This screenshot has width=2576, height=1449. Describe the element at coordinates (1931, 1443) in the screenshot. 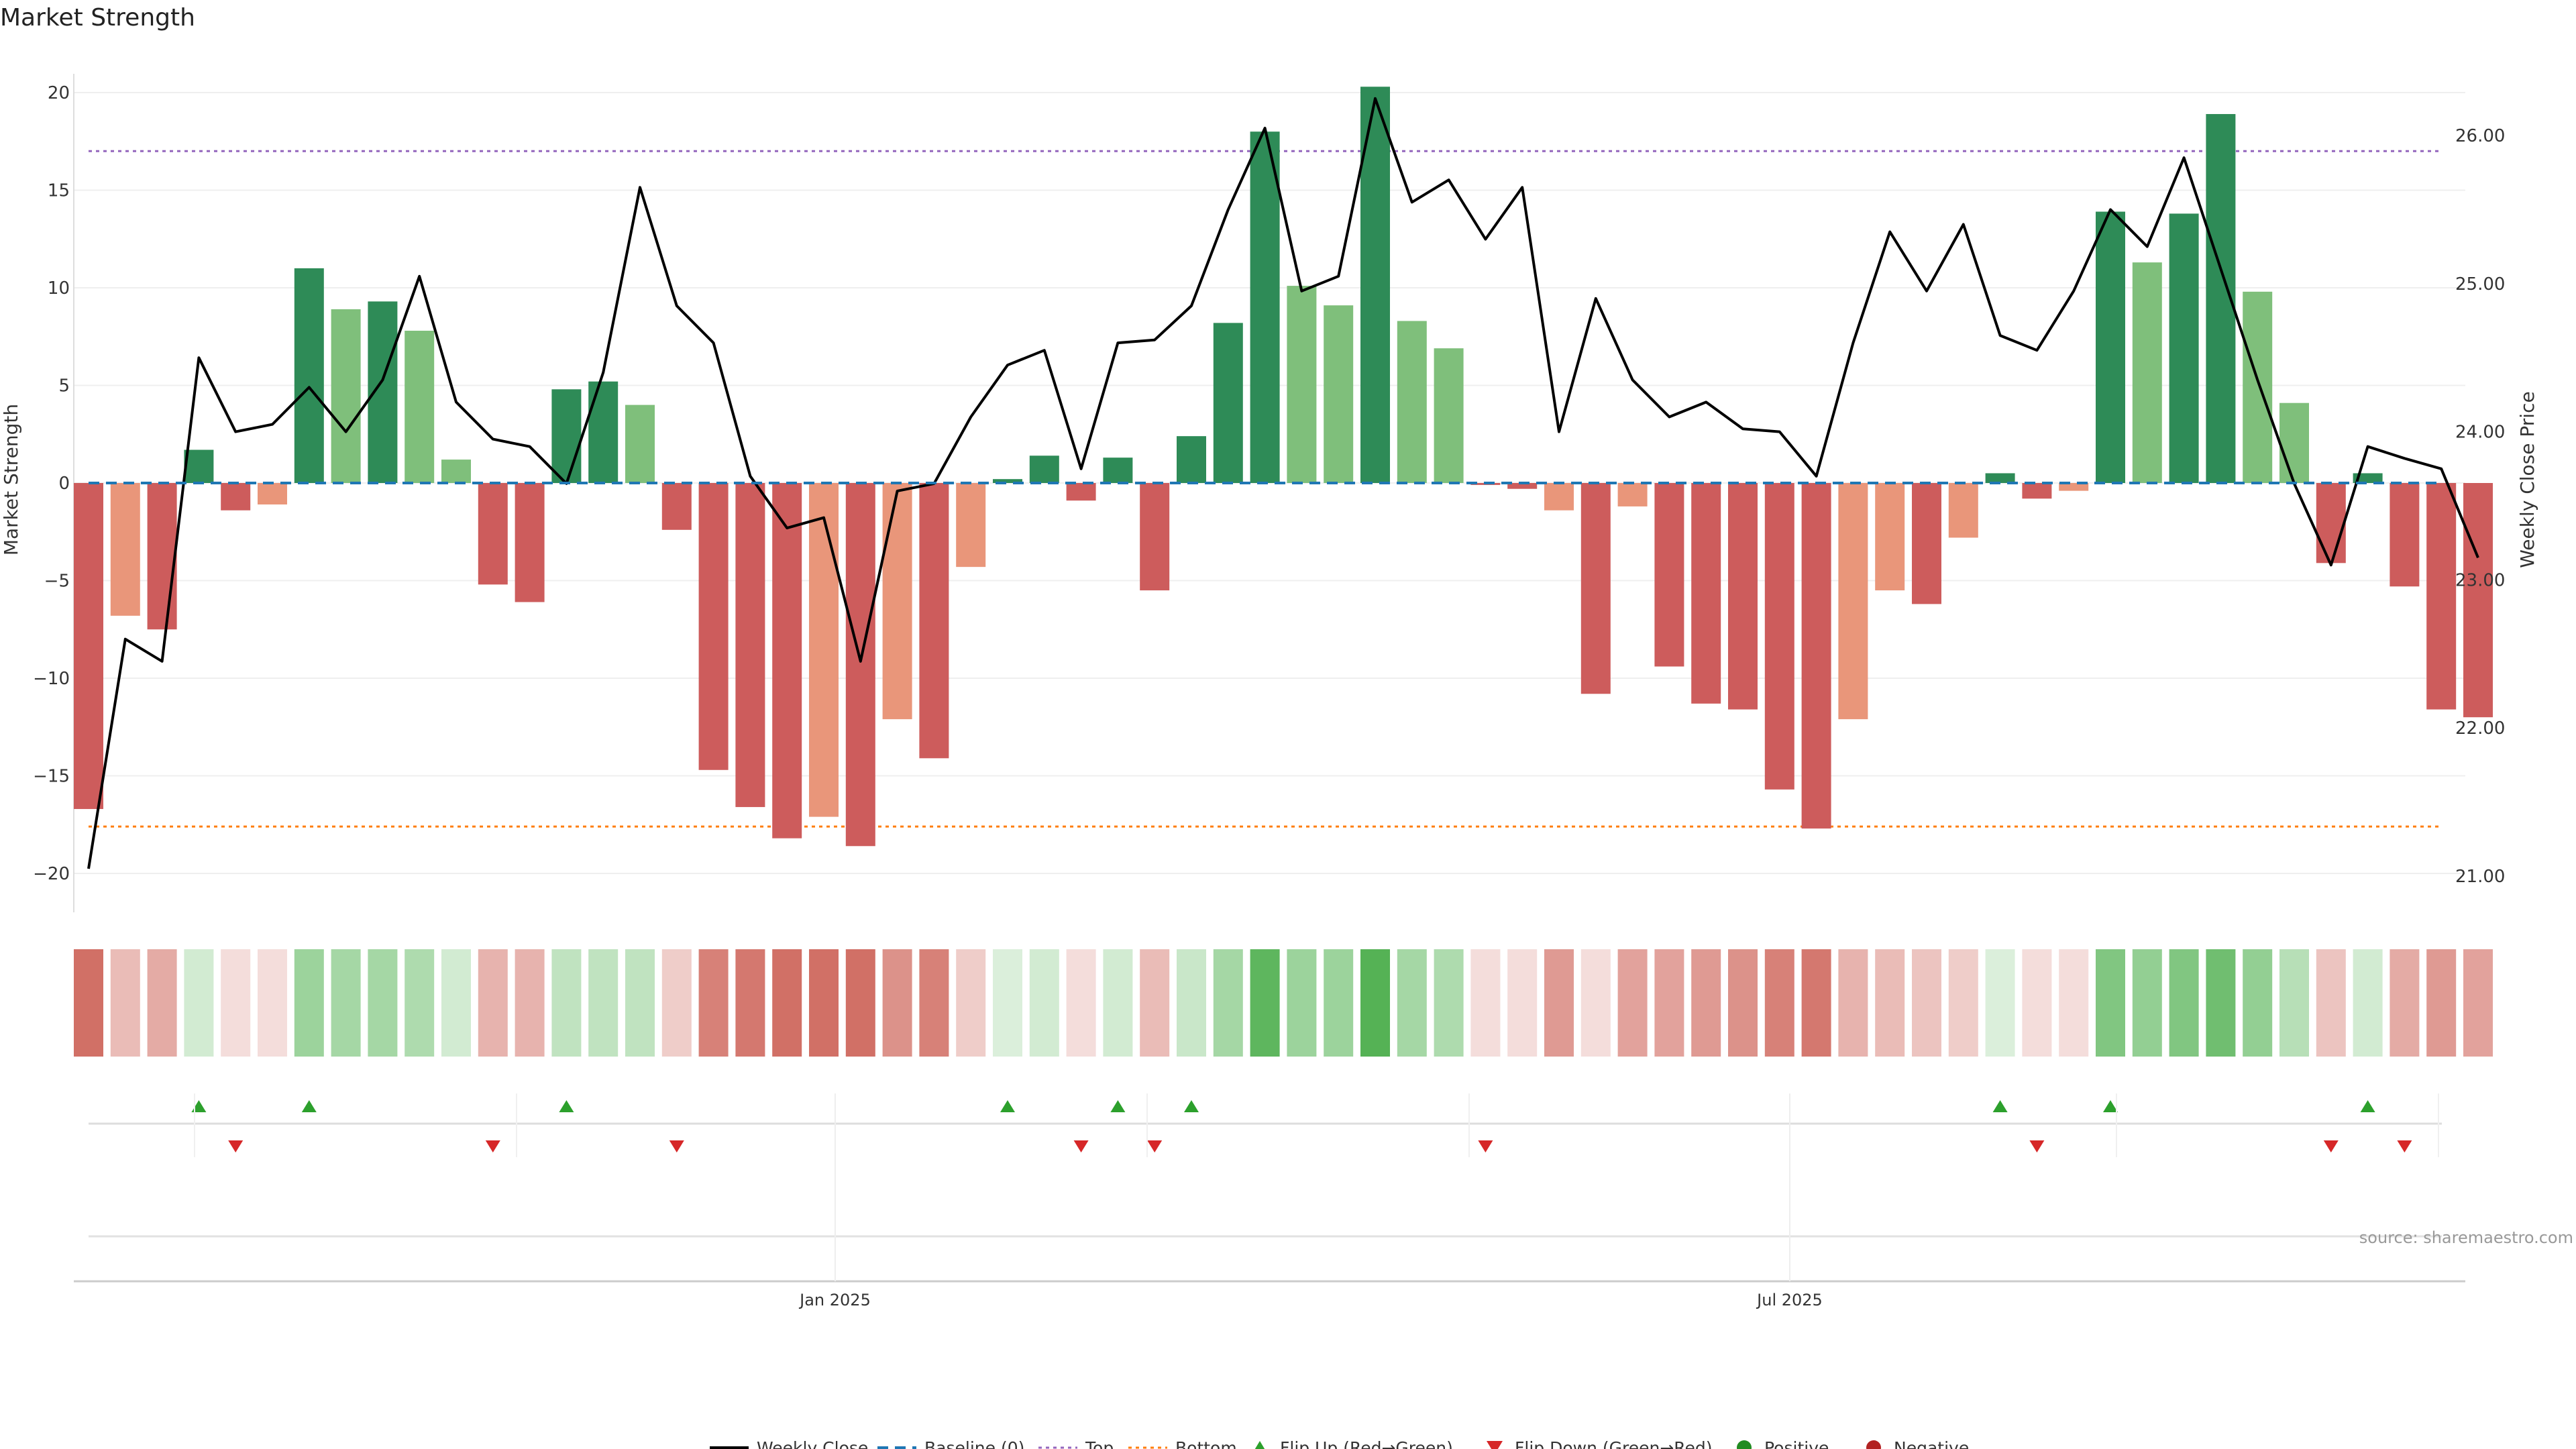

I see `legend-label-negative: Negative` at that location.